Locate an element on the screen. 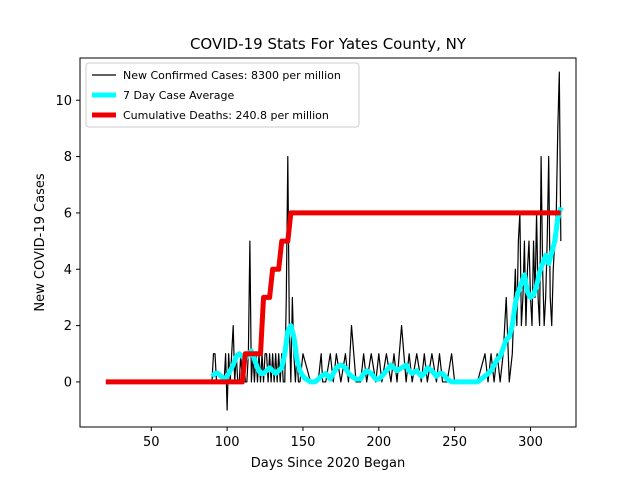 The image size is (640, 480). y-tick-label: 0 is located at coordinates (68, 382).